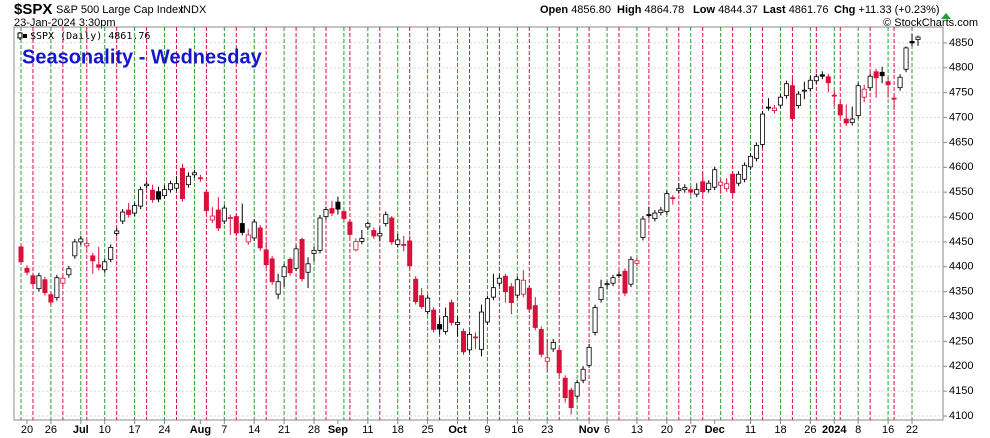  Describe the element at coordinates (193, 10) in the screenshot. I see `exchange: INDX` at that location.